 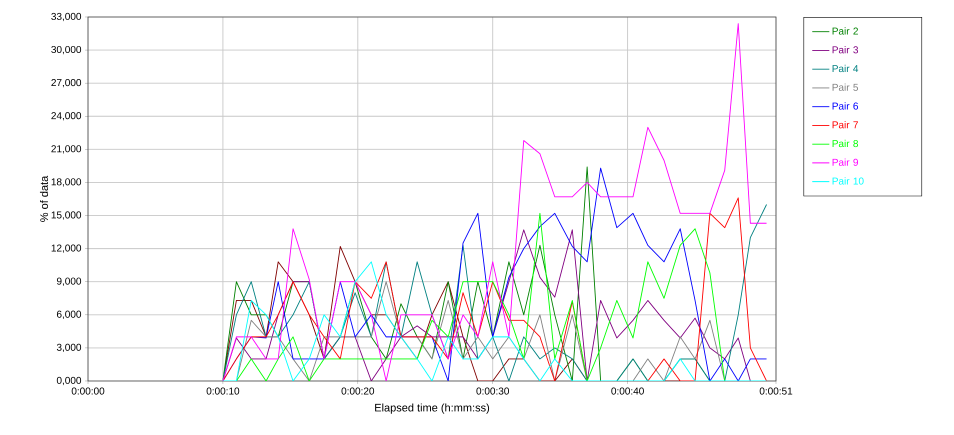 I want to click on legend-label: Pair 5, so click(x=845, y=87).